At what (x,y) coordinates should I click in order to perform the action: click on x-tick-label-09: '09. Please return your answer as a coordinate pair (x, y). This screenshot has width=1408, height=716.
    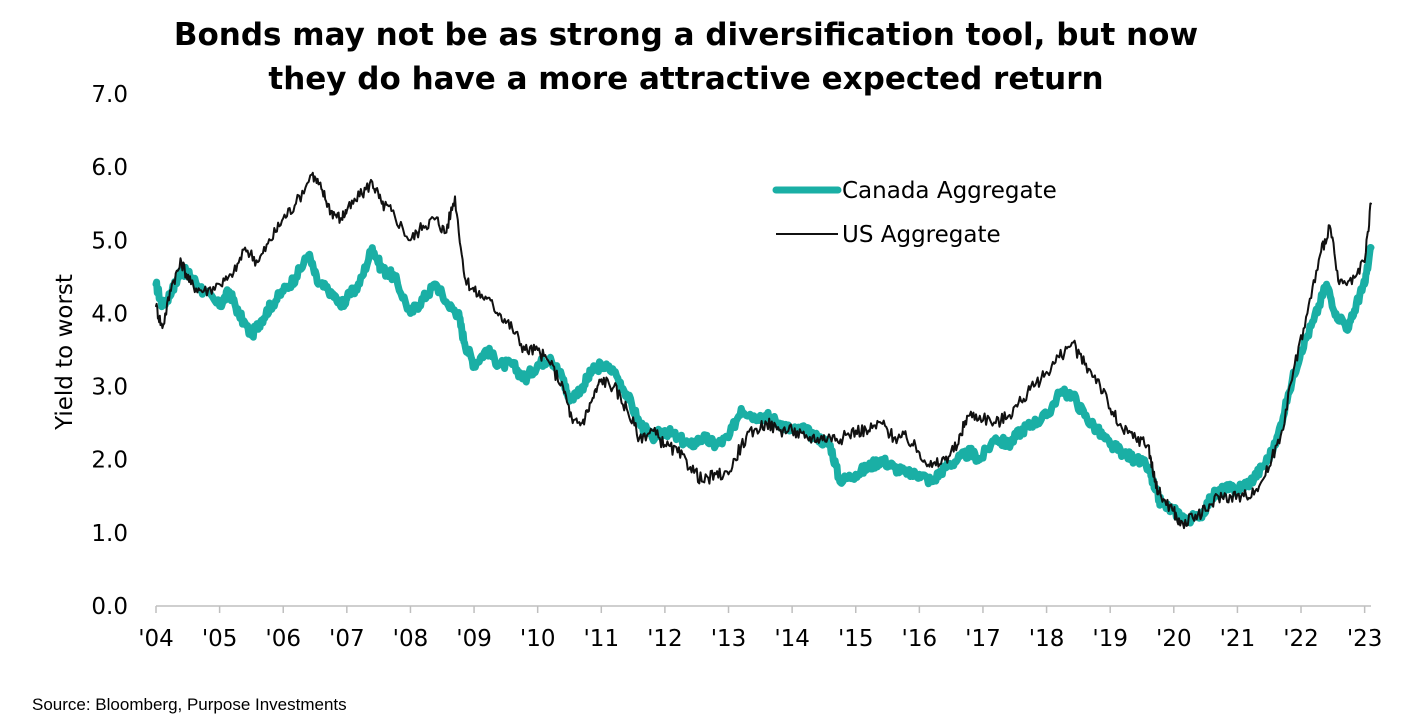
    Looking at the image, I should click on (474, 639).